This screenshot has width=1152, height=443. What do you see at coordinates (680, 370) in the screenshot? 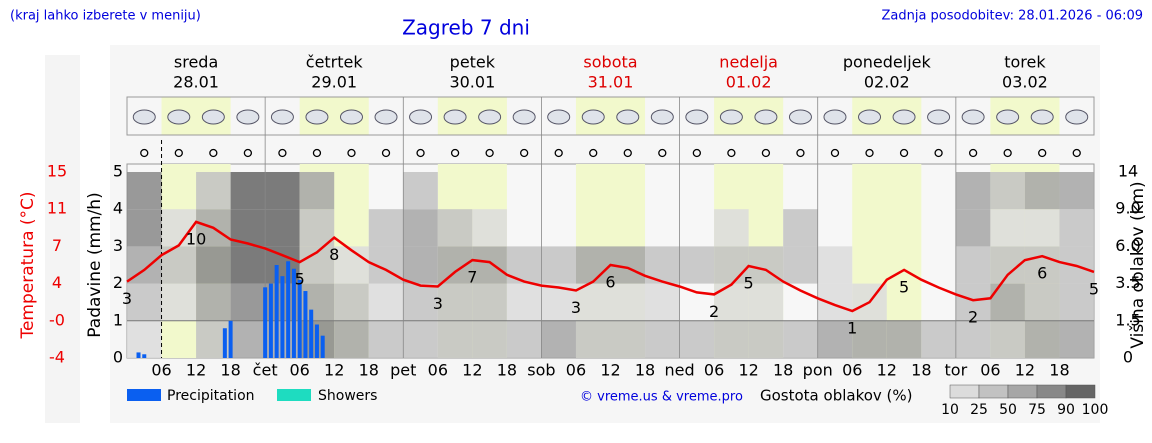
I see `day-abbr: ned` at bounding box center [680, 370].